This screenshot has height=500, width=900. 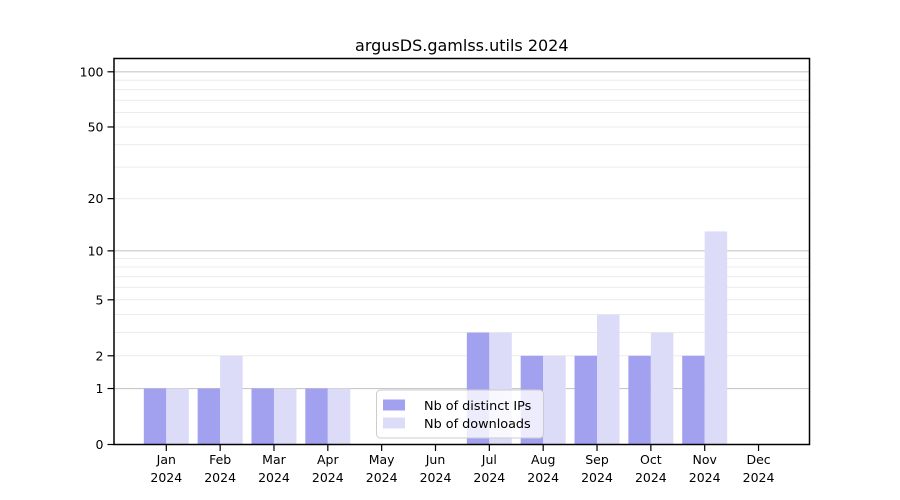 What do you see at coordinates (100, 355) in the screenshot?
I see `y-tick-label: 2` at bounding box center [100, 355].